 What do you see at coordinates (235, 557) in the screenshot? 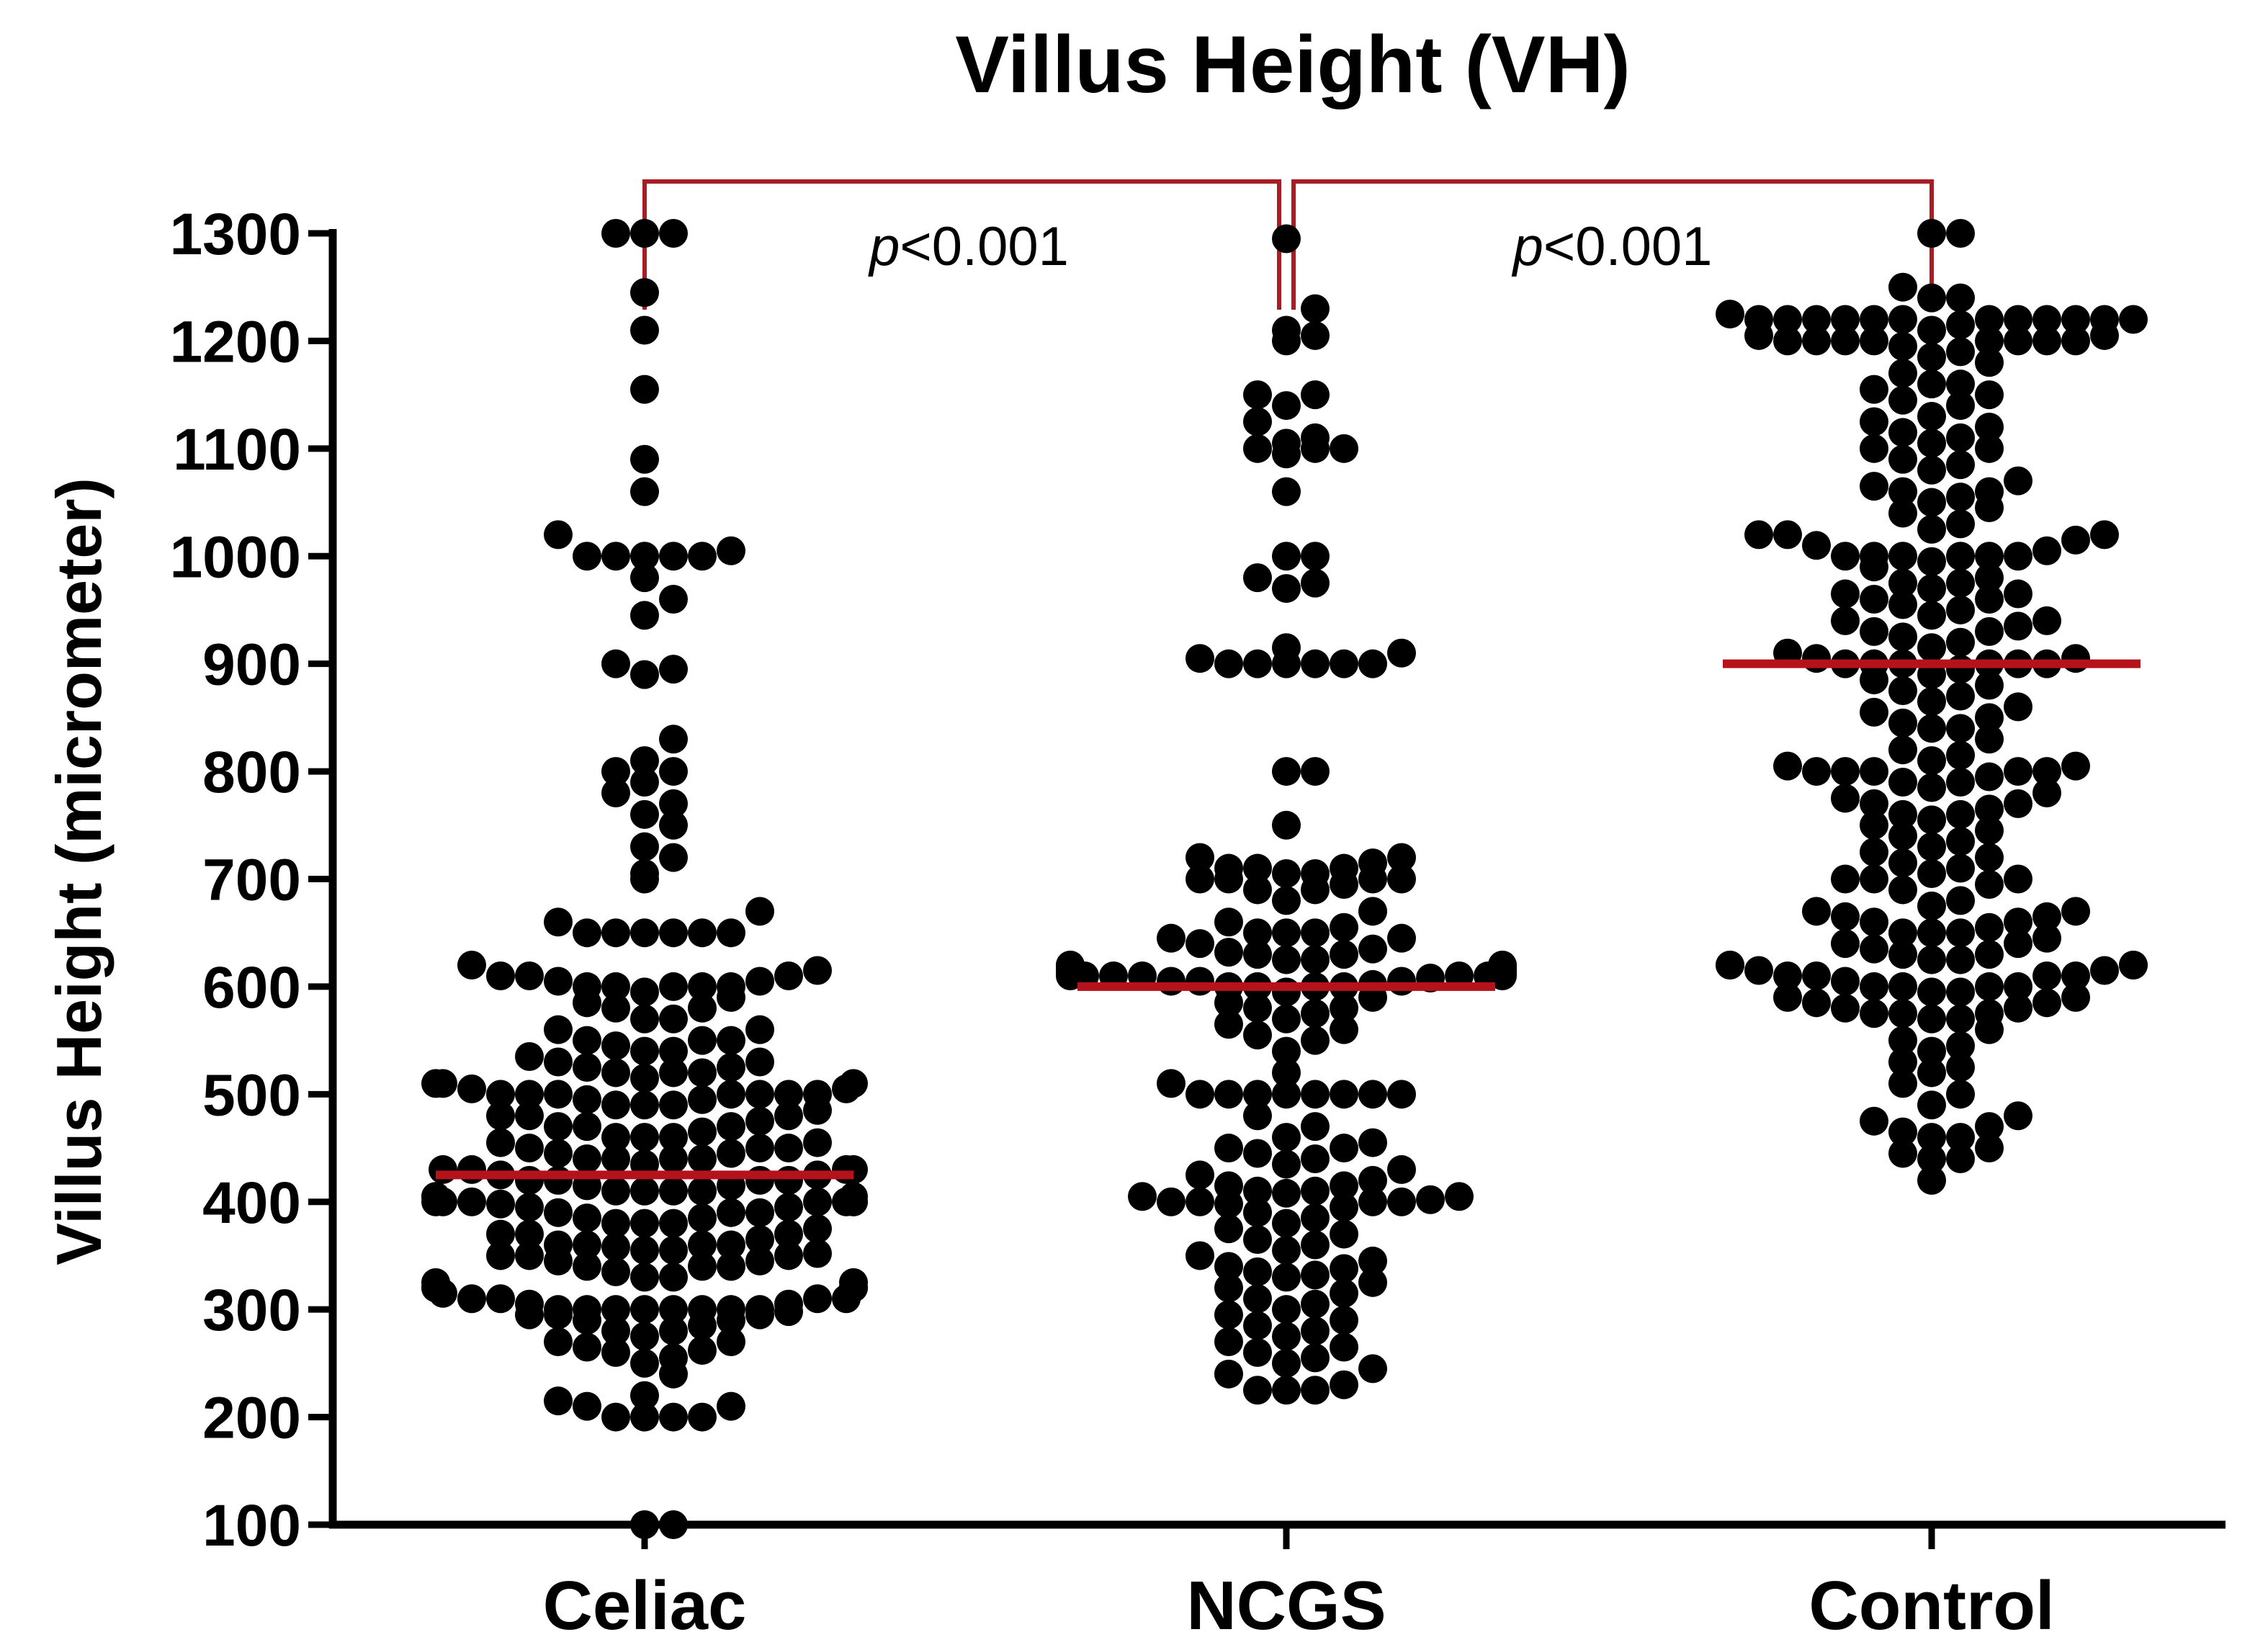
I see `y-tick-label: 1000` at bounding box center [235, 557].